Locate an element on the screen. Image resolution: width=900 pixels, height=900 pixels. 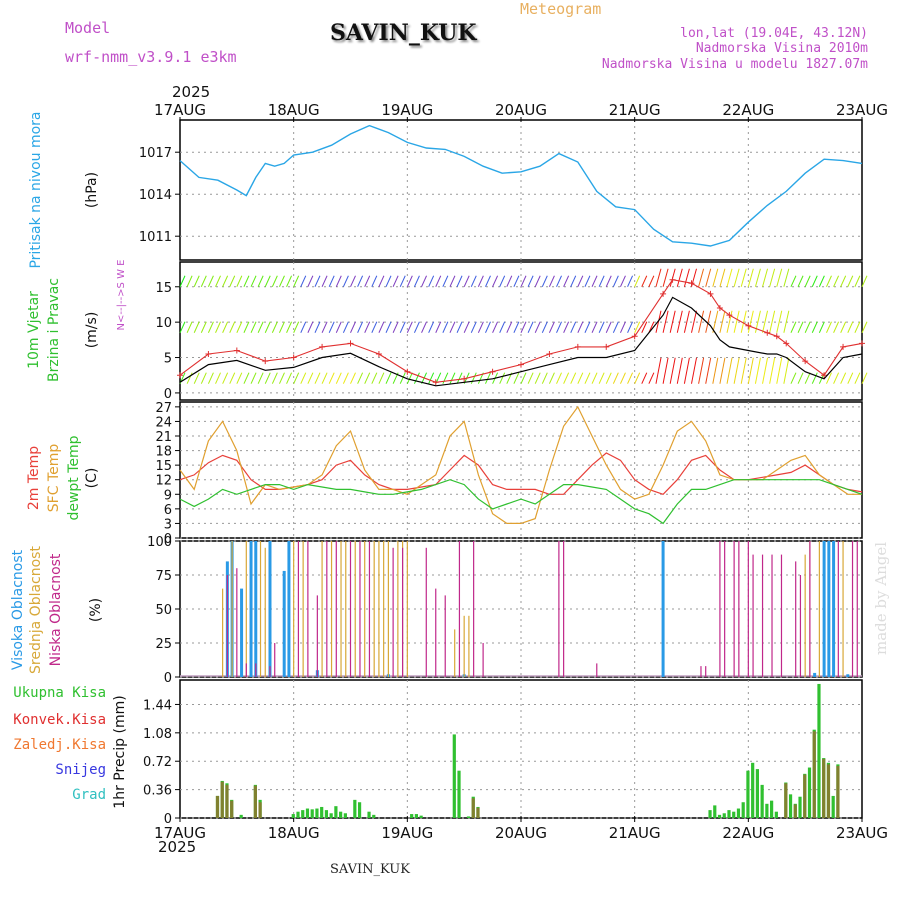
wind-panel-frame is located at coordinates (521, 331).